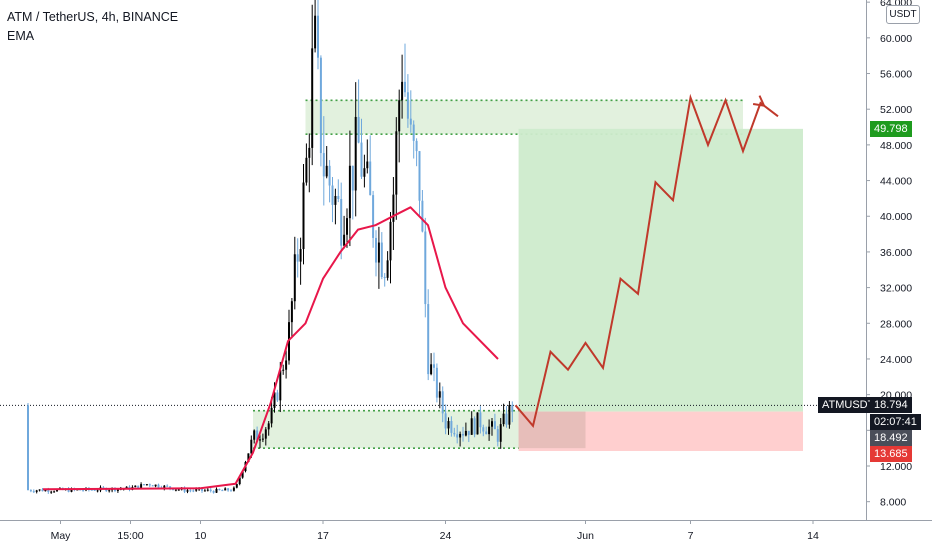  I want to click on price-tick-label: 44.000, so click(896, 182).